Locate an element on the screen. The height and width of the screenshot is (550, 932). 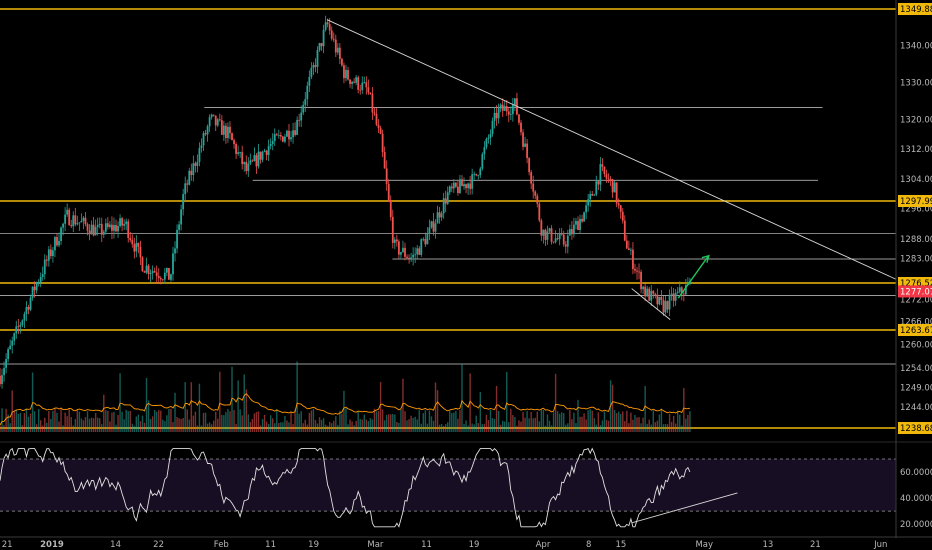
level-price-label: 1263.67 is located at coordinates (916, 331).